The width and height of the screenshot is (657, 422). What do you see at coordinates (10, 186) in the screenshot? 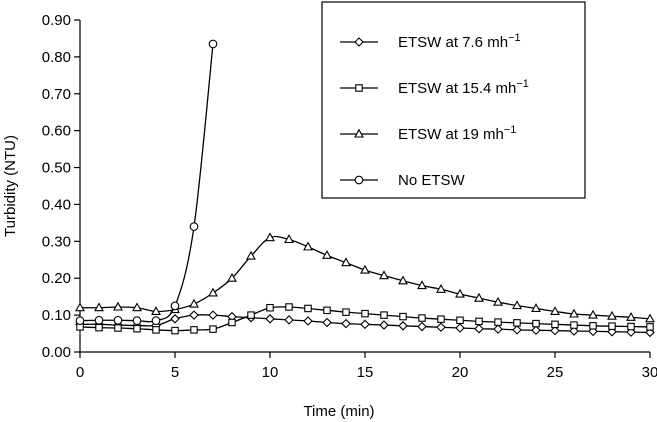
I see `y-axis-title: Turbidity (NTU)` at bounding box center [10, 186].